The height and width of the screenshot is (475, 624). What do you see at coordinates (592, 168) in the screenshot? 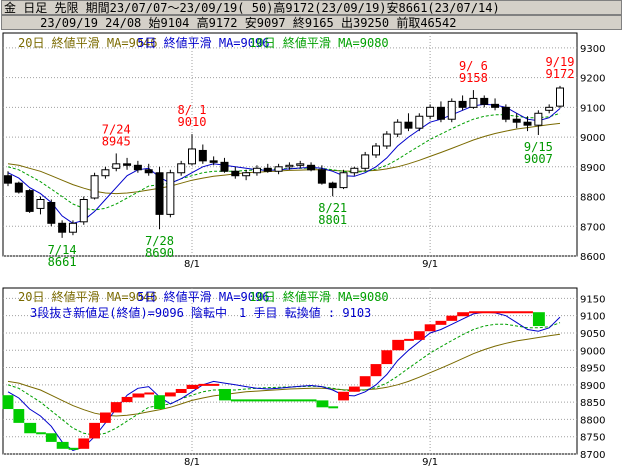
I see `upper-y-tick-label: 8900` at bounding box center [592, 168].